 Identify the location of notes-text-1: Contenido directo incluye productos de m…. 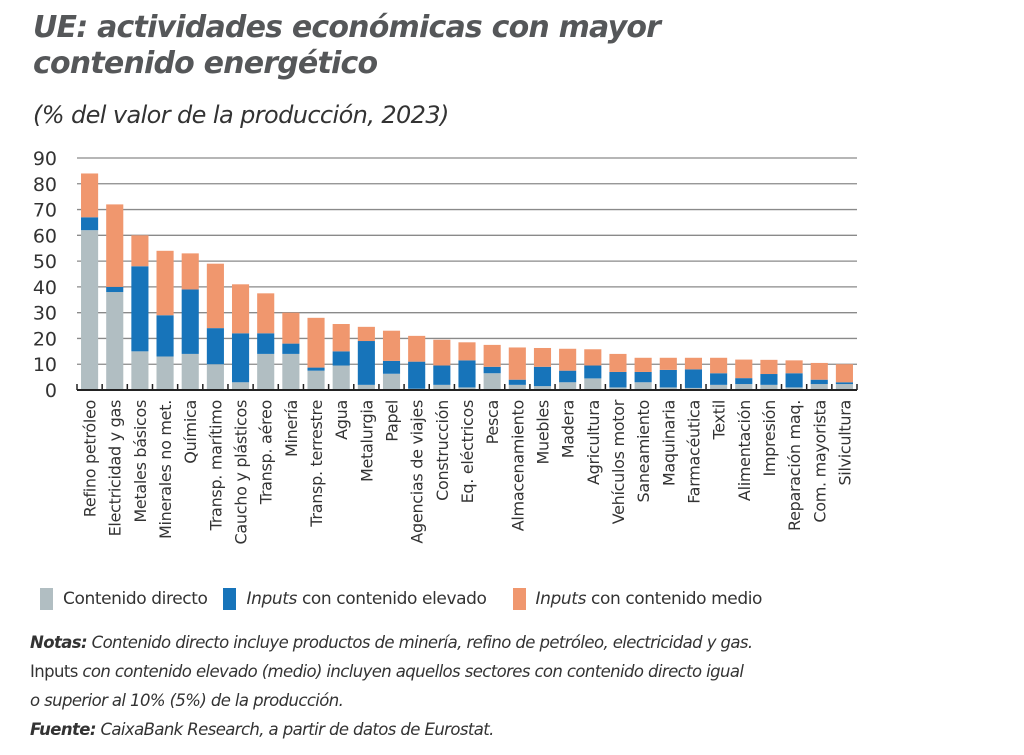
(420, 642).